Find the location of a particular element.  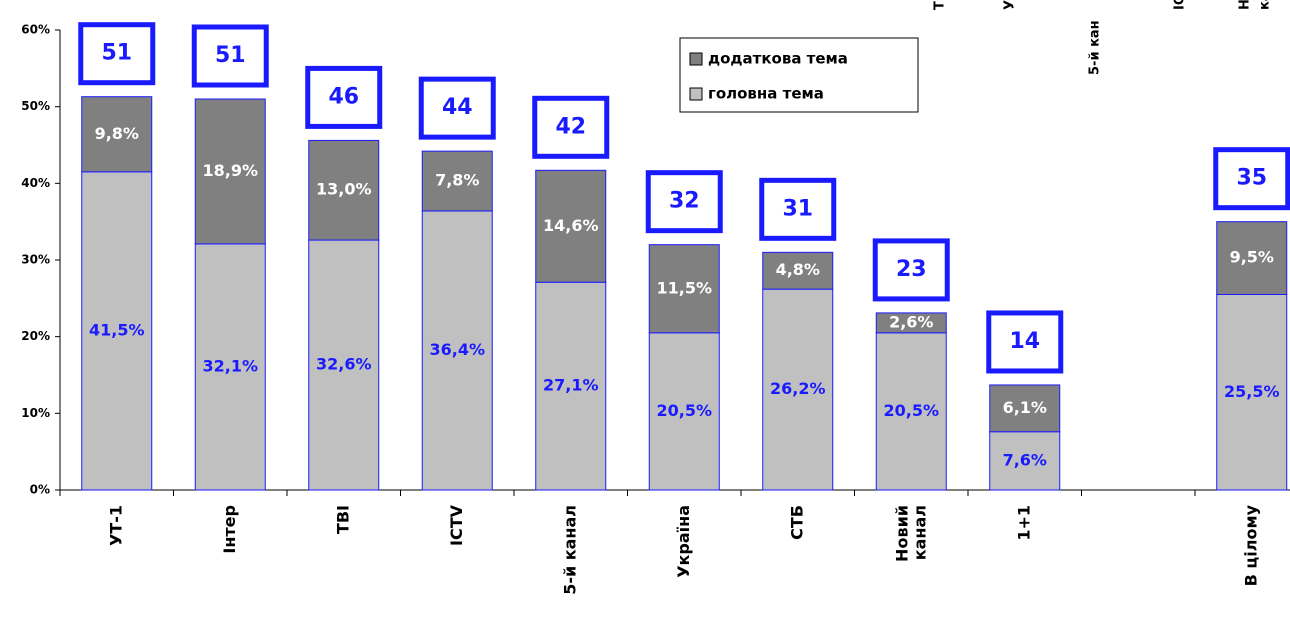

value-label: 7,6% is located at coordinates (1025, 459).